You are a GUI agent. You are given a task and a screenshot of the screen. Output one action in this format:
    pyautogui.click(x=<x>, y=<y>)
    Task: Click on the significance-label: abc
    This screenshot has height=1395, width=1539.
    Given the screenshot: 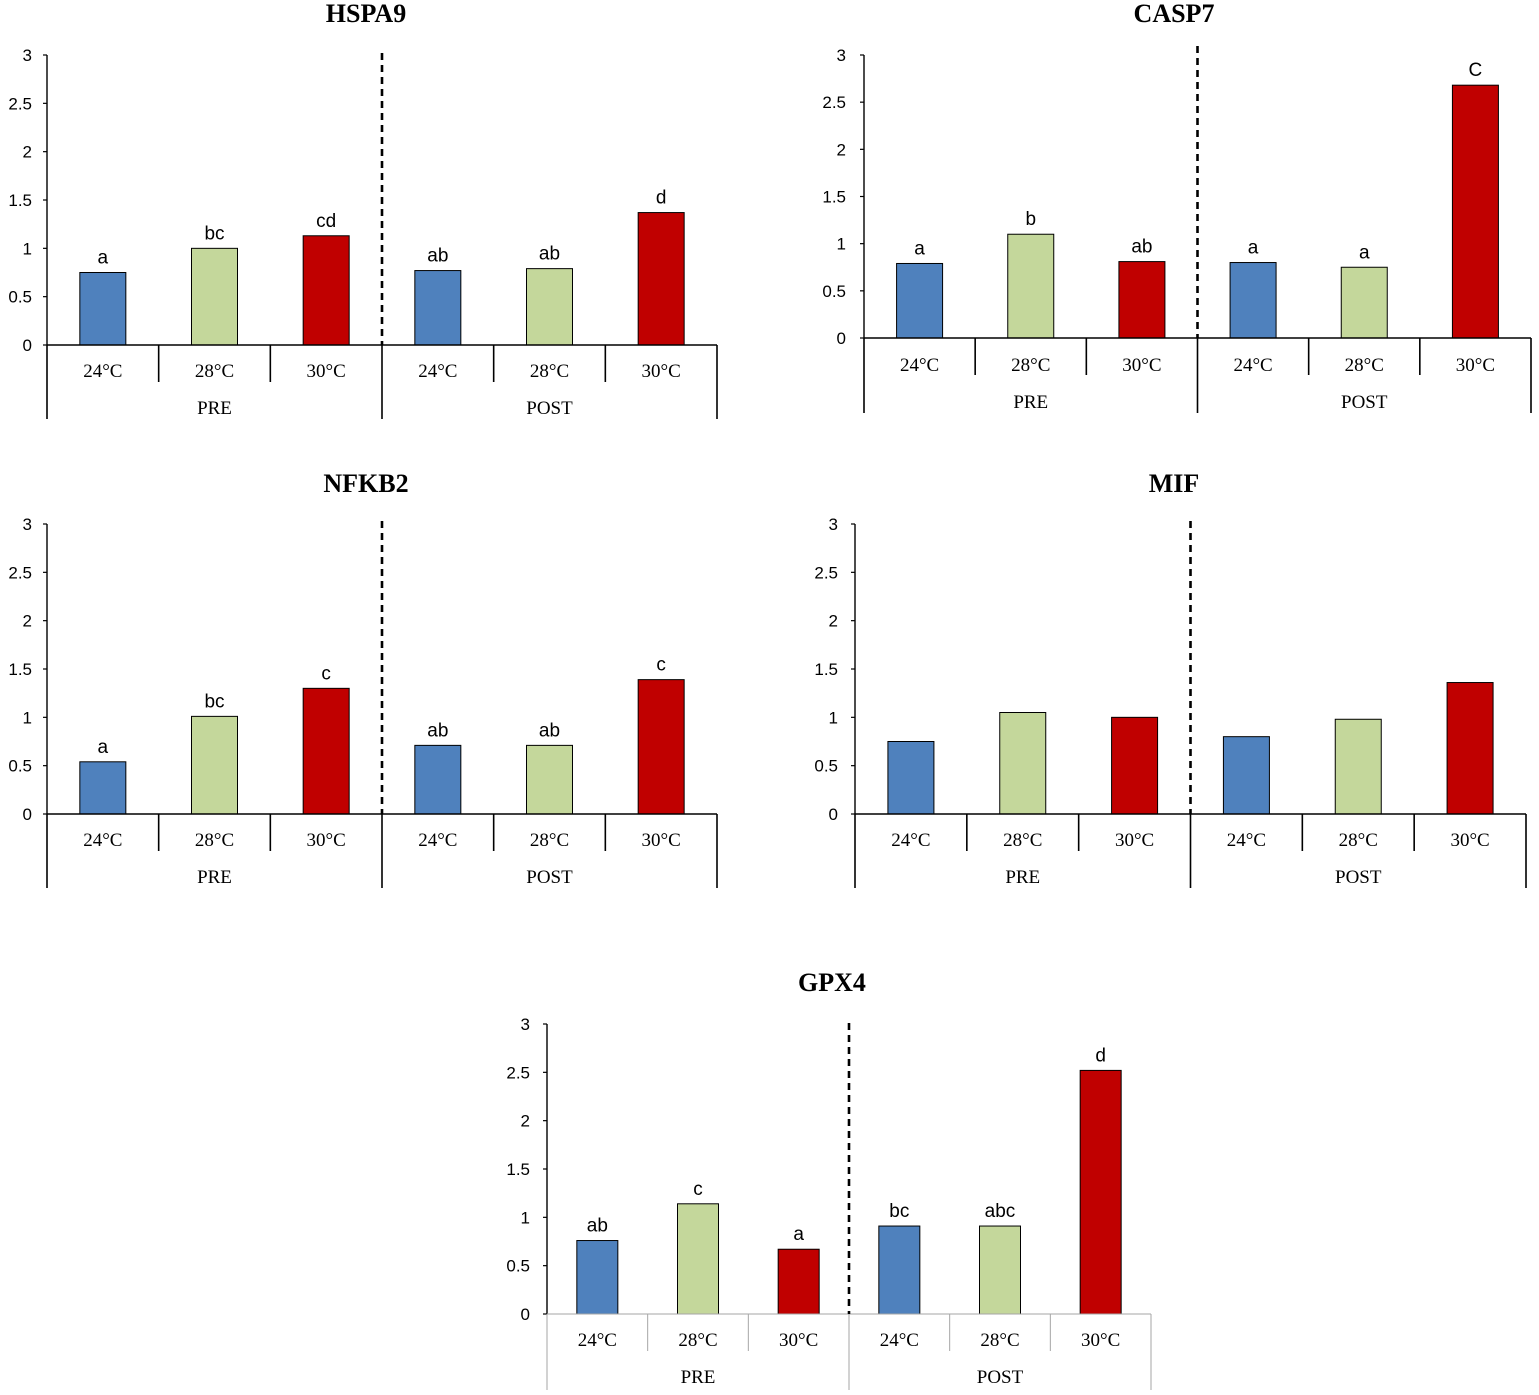 What is the action you would take?
    pyautogui.click(x=1000, y=1211)
    